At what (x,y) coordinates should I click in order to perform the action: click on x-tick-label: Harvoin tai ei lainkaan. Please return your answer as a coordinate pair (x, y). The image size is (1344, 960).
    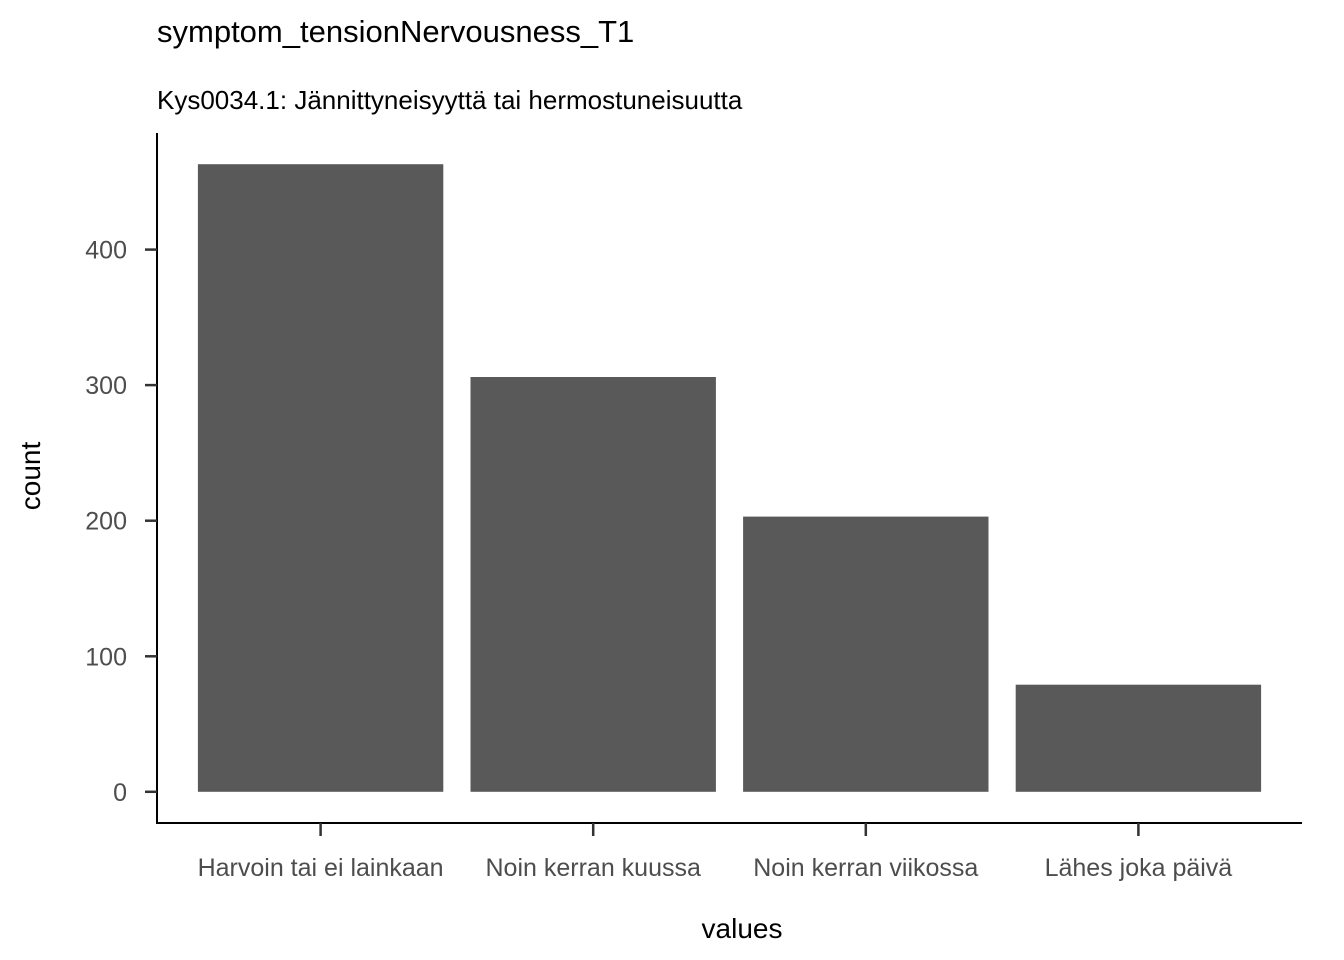
    Looking at the image, I should click on (321, 868).